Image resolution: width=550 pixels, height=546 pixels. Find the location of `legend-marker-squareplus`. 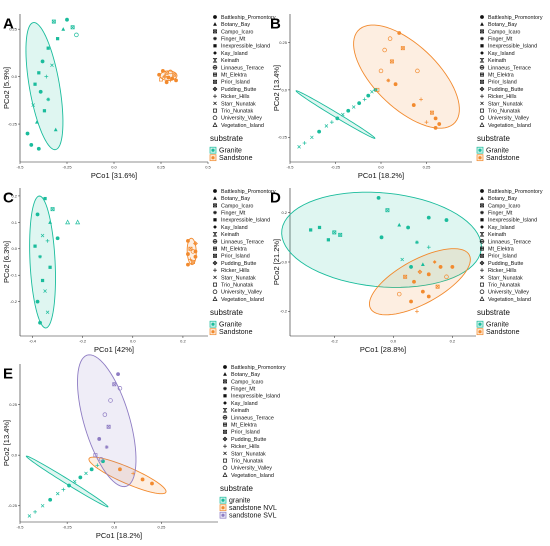

legend-marker-squareplus is located at coordinates (215, 74).